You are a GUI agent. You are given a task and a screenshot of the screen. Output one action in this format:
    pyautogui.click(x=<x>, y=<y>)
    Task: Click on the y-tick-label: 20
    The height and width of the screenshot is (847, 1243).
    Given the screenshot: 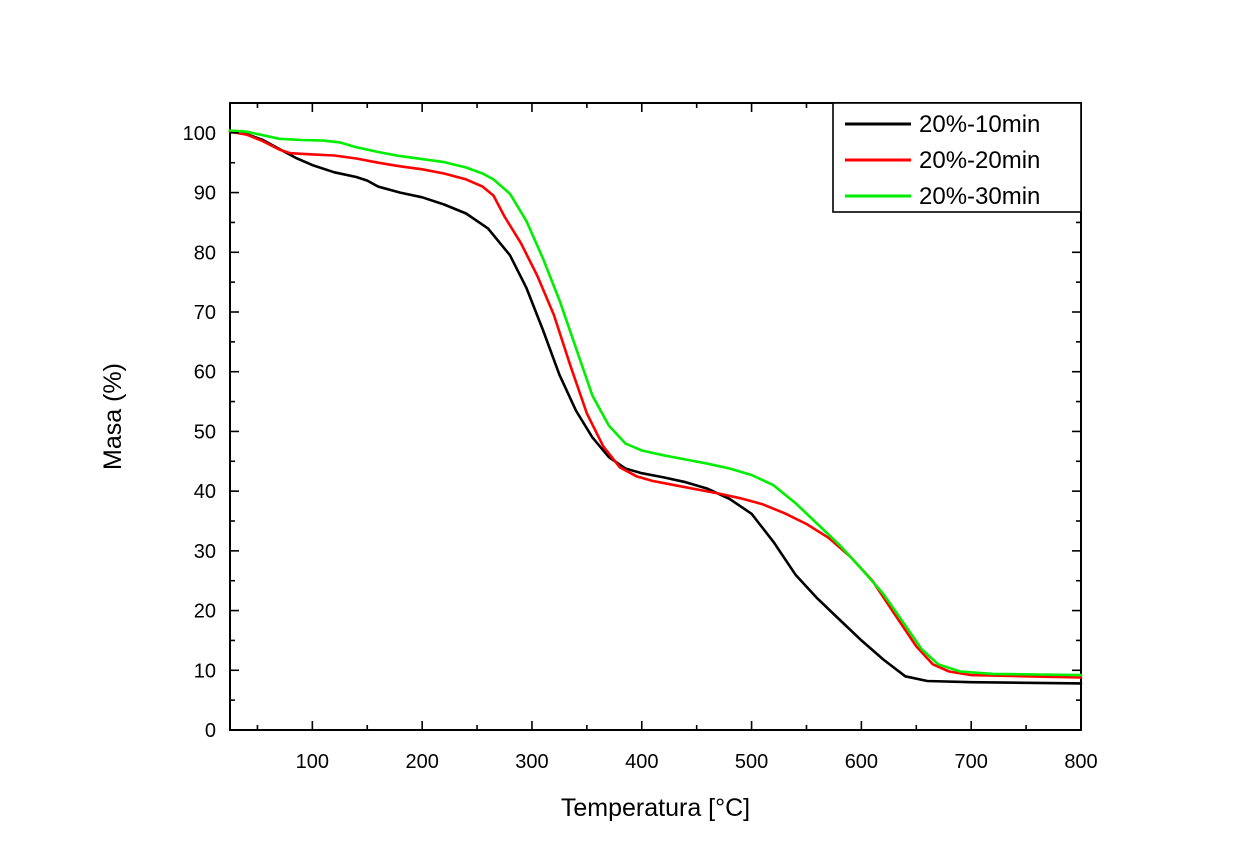 What is the action you would take?
    pyautogui.click(x=205, y=612)
    